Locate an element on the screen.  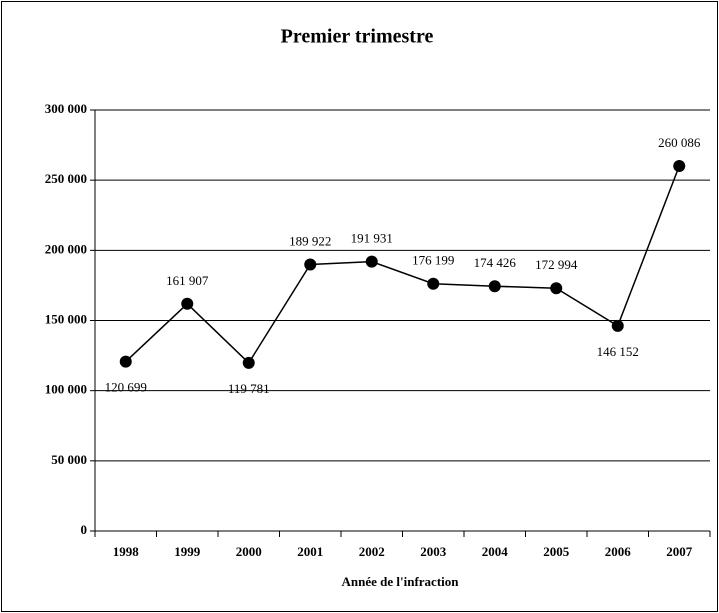
y-tick-label: 100 000 is located at coordinates (66, 389).